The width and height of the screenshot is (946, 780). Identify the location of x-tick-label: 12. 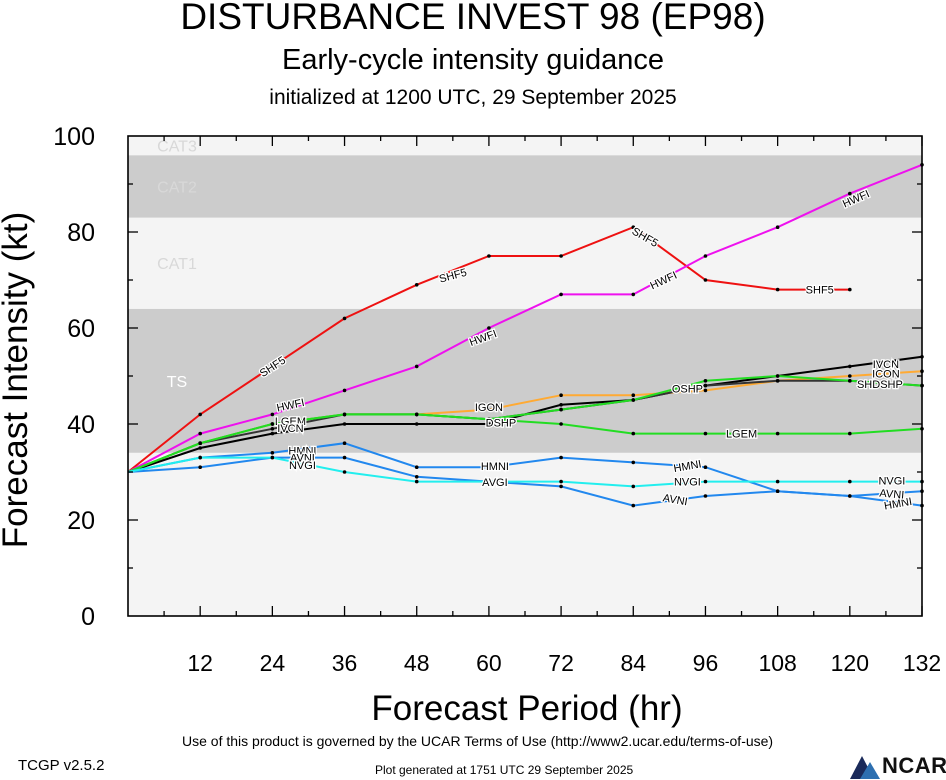
(200, 663).